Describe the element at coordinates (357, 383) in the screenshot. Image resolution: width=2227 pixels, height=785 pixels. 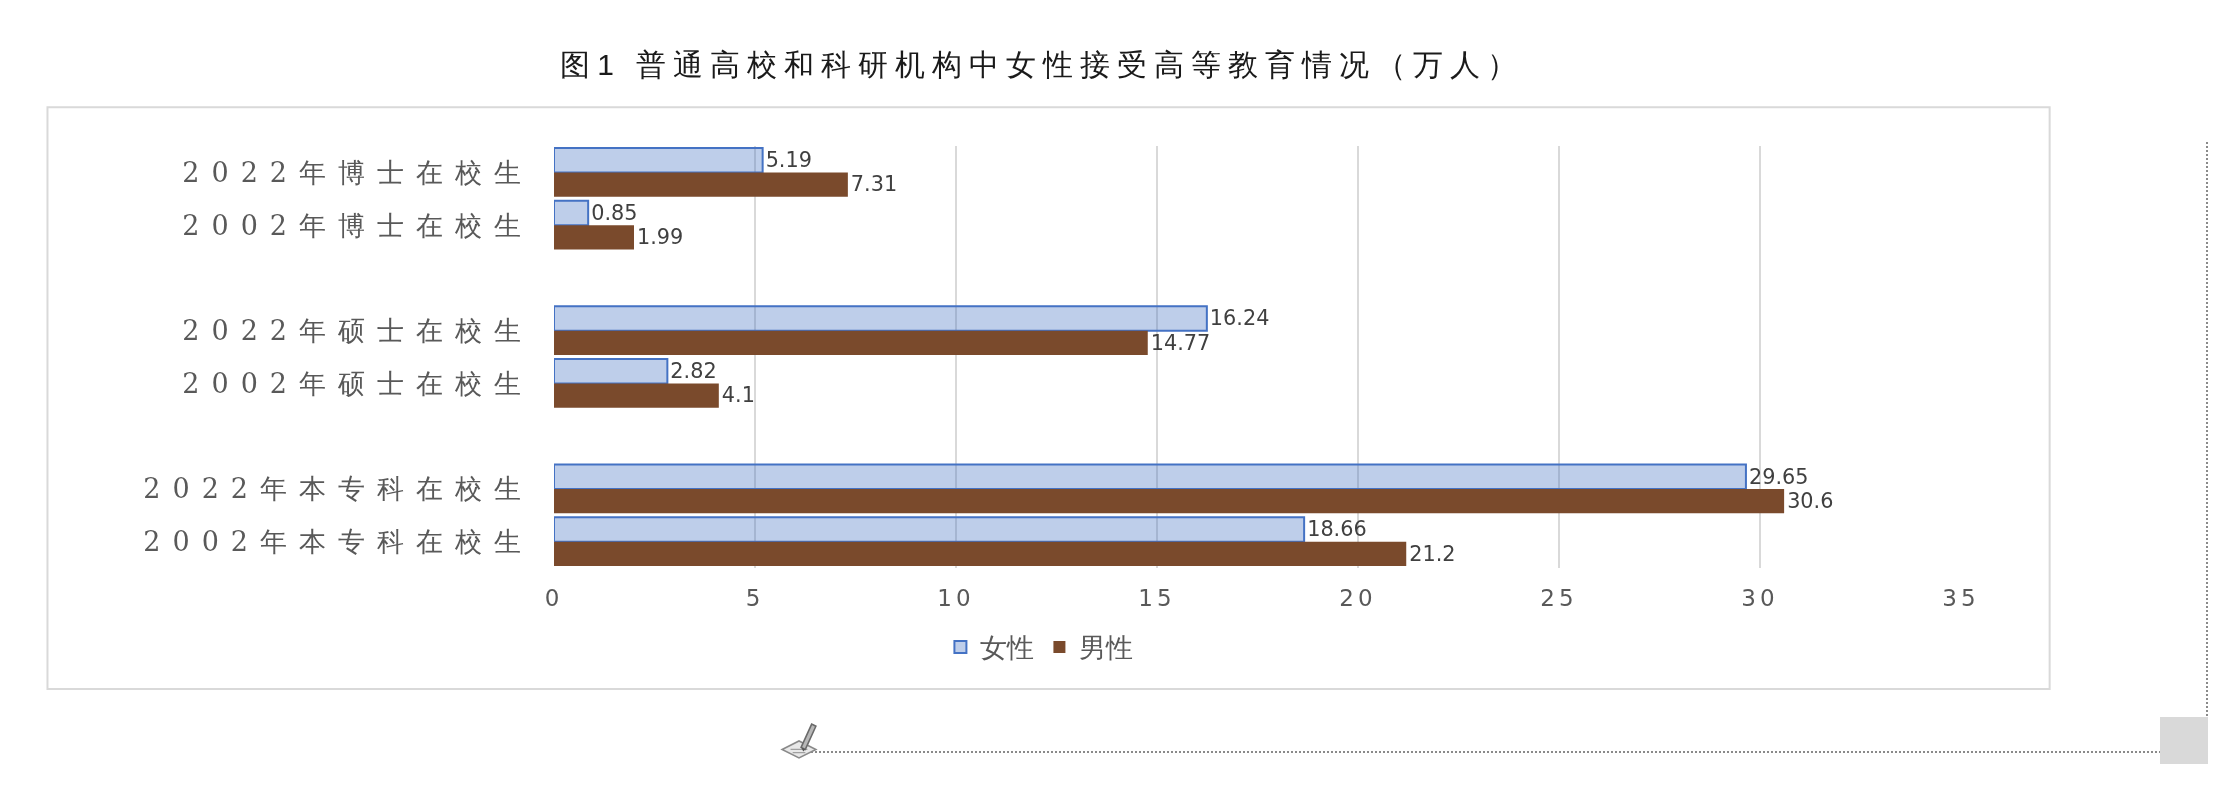
I see `y-tick-label: 2002年硕士在校生` at that location.